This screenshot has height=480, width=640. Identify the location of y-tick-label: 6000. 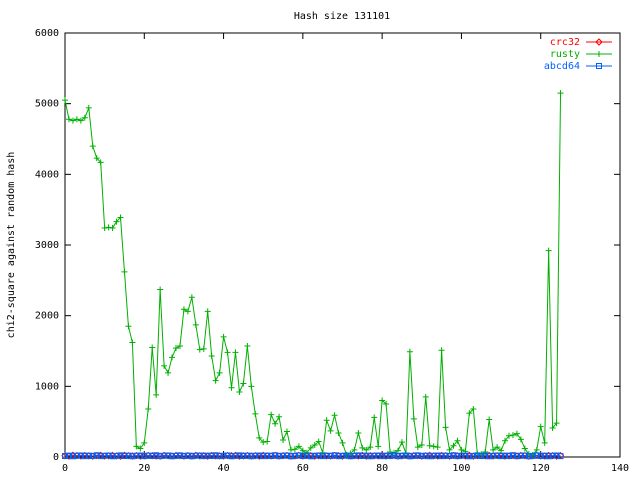
(47, 33).